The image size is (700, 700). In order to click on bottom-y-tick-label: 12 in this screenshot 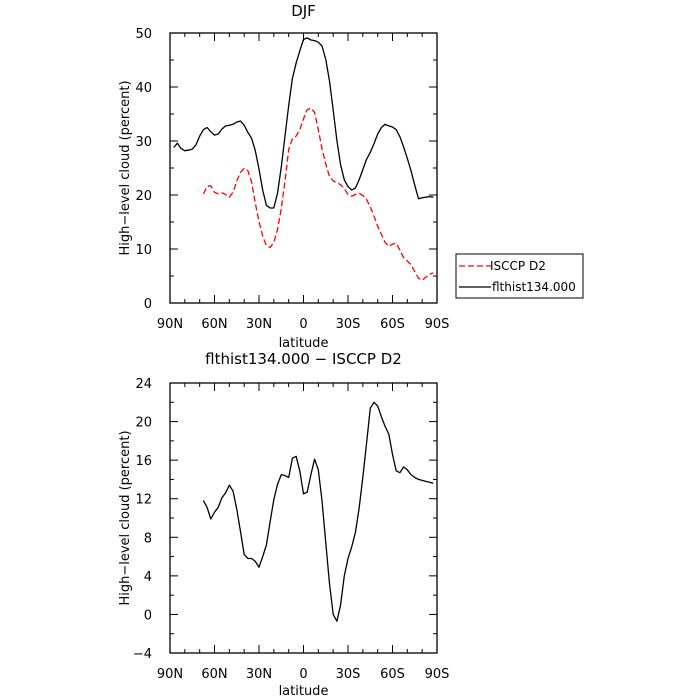, I will do `click(143, 500)`.